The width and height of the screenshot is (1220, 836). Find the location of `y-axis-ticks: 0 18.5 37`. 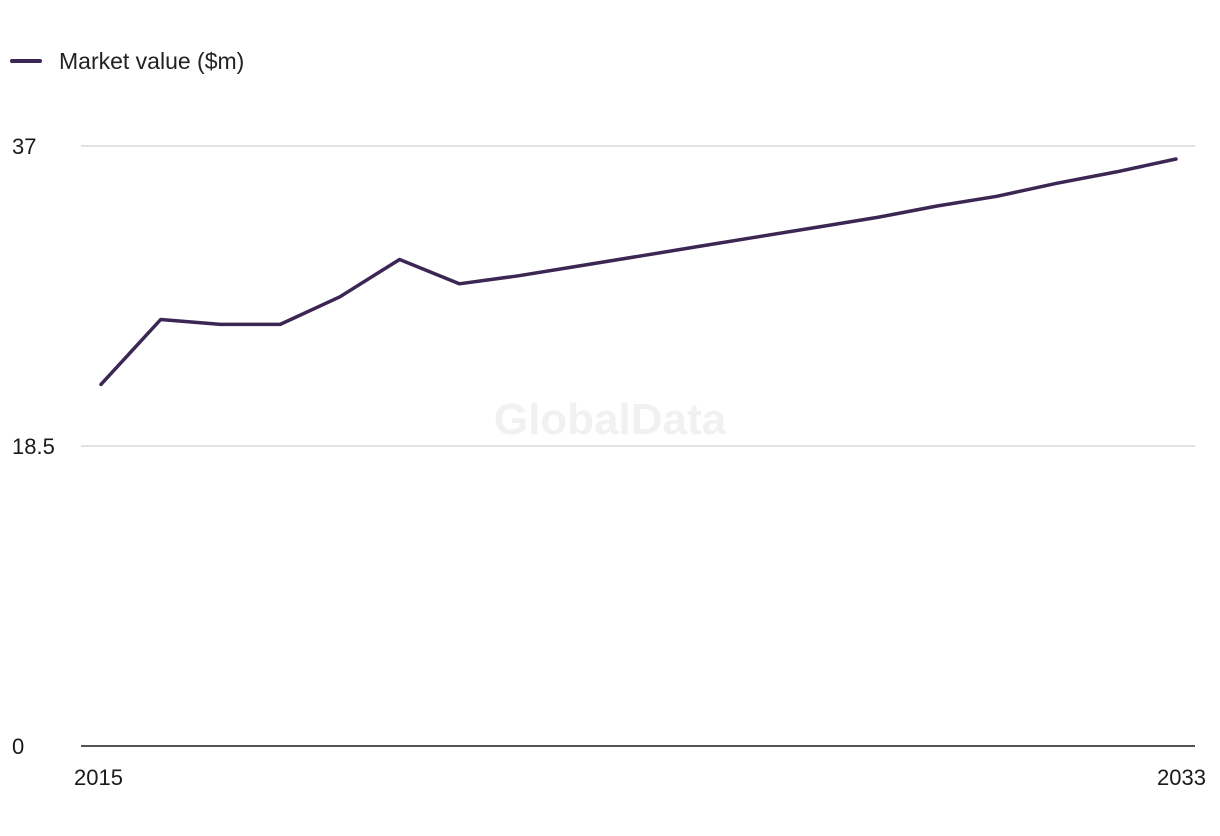

y-axis-ticks: 0 18.5 37 is located at coordinates (33, 446).